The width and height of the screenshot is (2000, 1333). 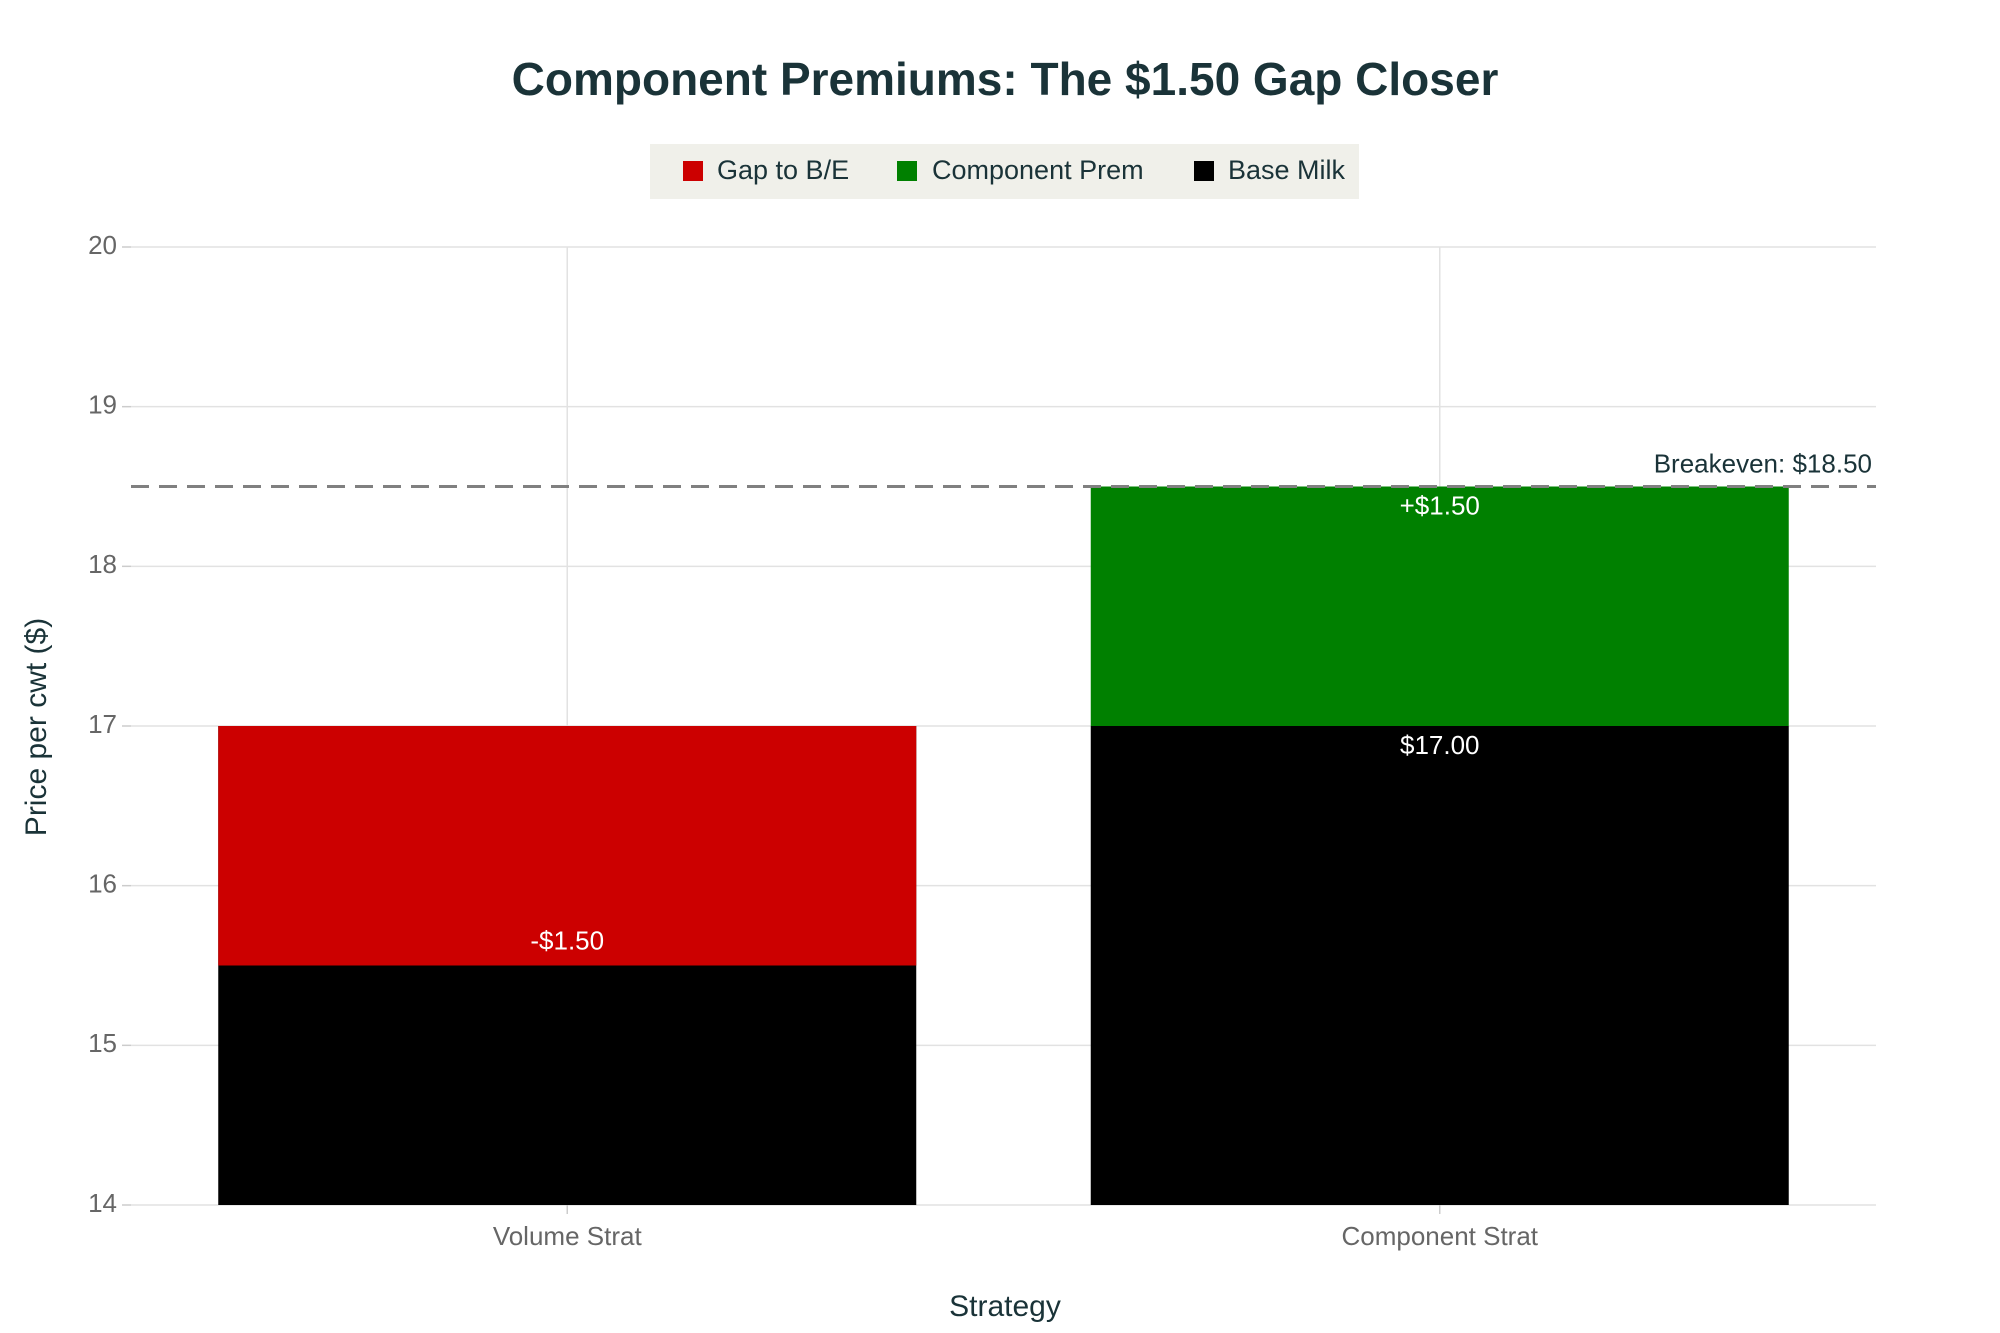 What do you see at coordinates (102, 405) in the screenshot?
I see `y-tick-label: 19` at bounding box center [102, 405].